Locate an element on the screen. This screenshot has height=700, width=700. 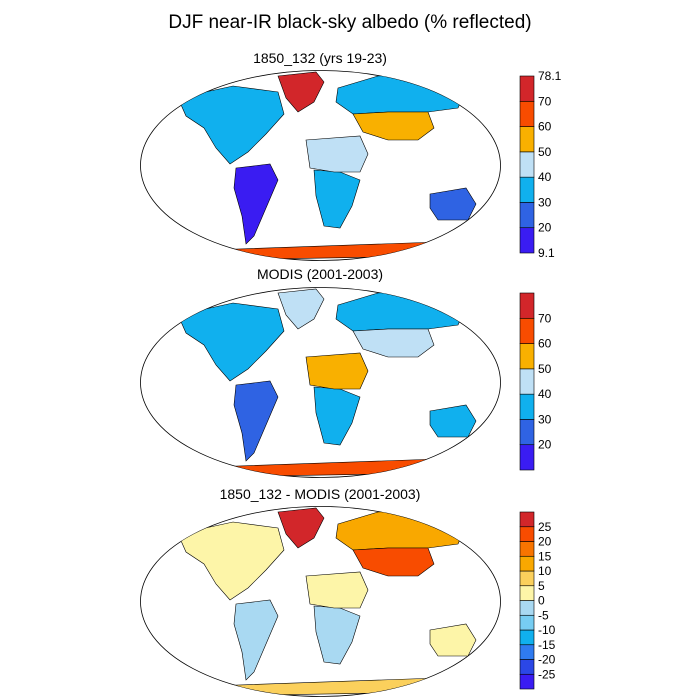
colorbar-tick-label: 78.1 is located at coordinates (550, 76).